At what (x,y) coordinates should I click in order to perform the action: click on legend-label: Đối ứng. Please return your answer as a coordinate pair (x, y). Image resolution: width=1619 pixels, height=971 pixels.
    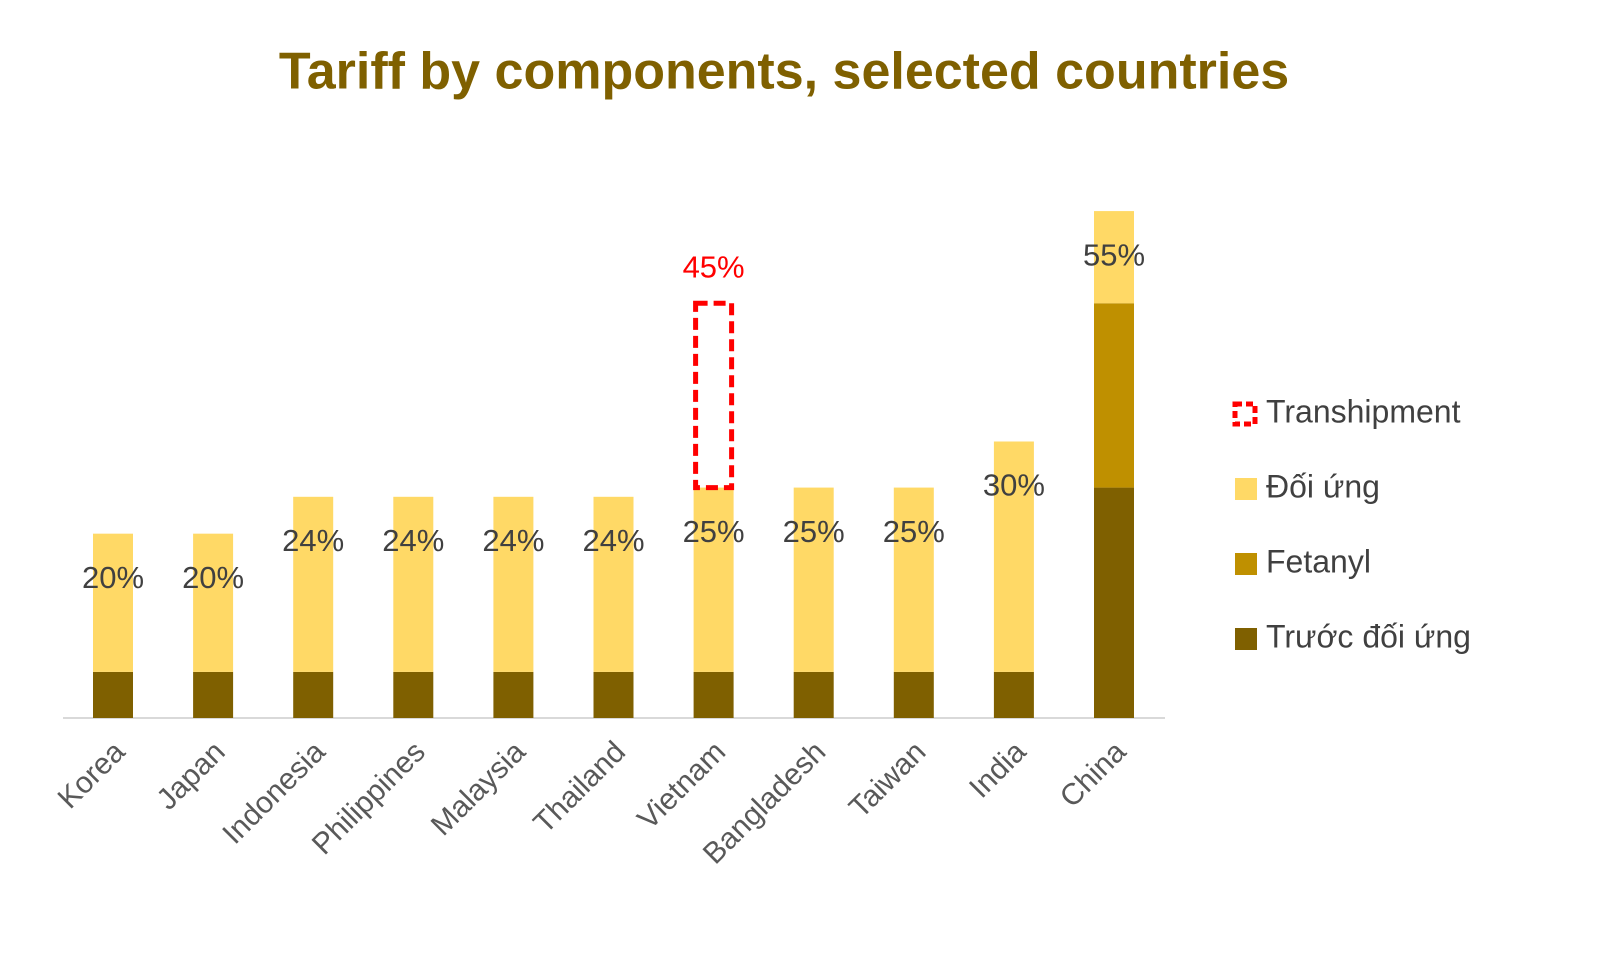
    Looking at the image, I should click on (1323, 486).